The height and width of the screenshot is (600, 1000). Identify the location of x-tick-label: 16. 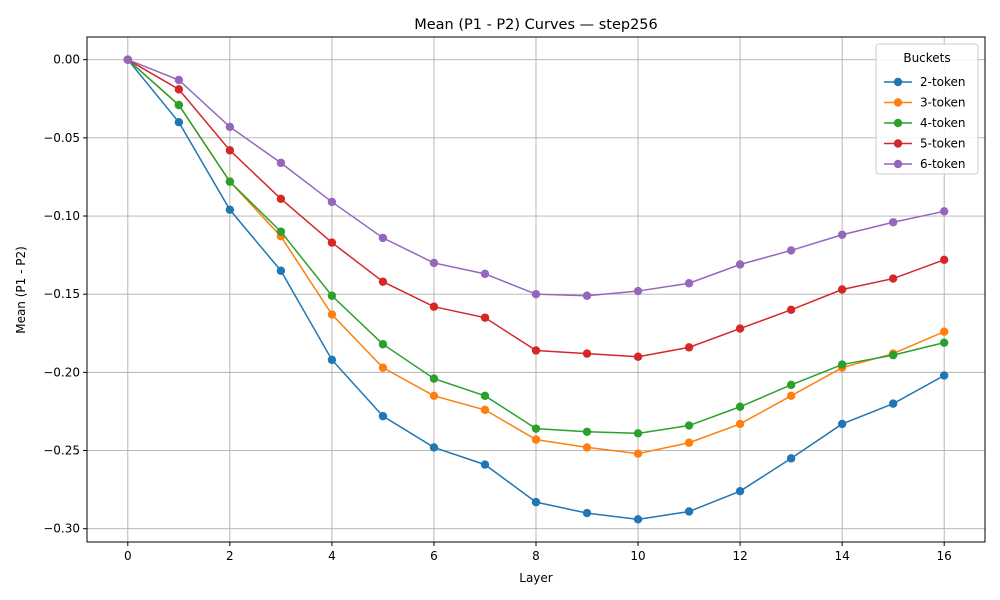
(944, 556).